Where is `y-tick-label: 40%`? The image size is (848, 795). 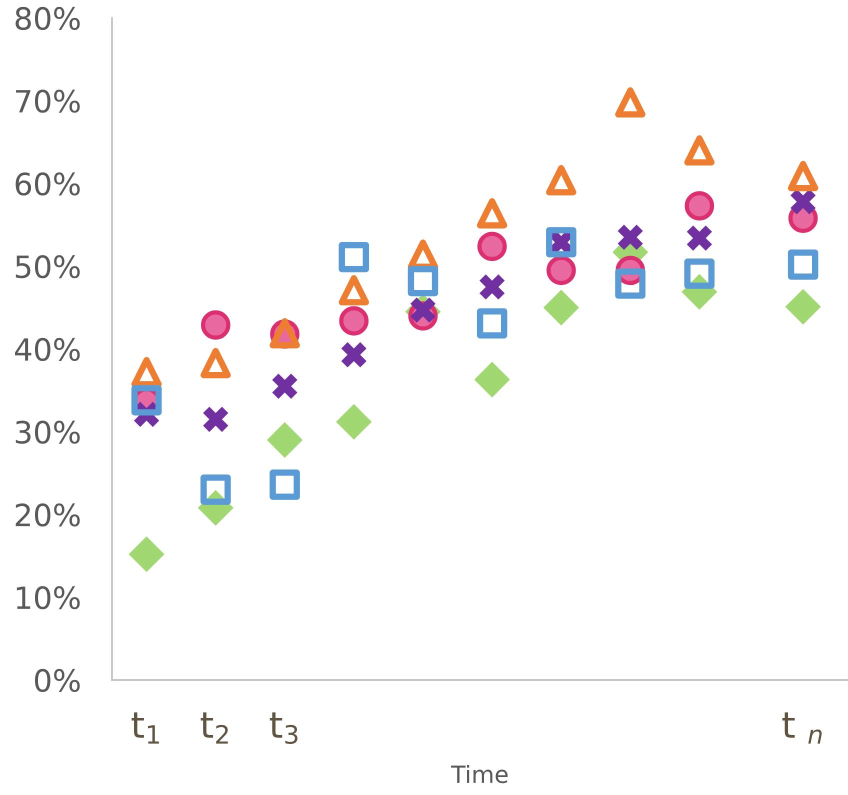 y-tick-label: 40% is located at coordinates (47, 350).